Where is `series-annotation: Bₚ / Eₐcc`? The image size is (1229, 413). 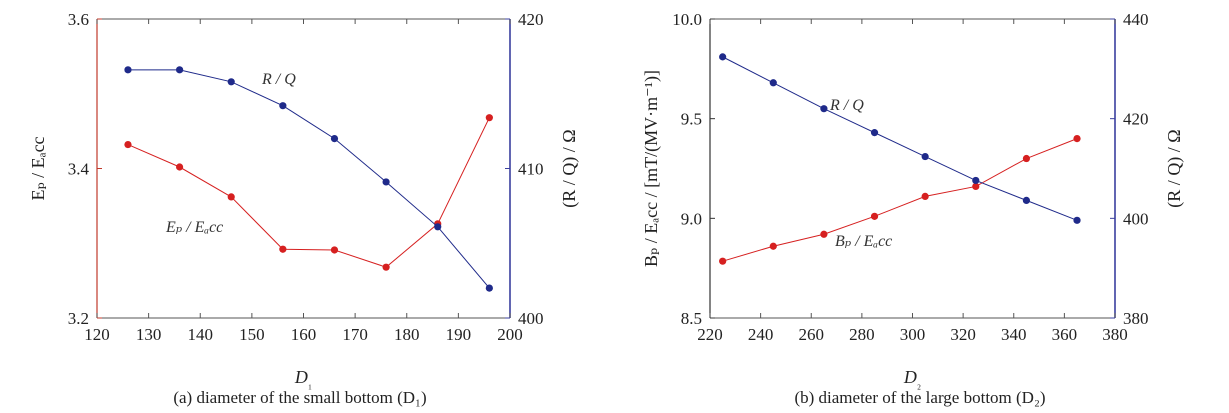
series-annotation: Bₚ / Eₐcc is located at coordinates (863, 241).